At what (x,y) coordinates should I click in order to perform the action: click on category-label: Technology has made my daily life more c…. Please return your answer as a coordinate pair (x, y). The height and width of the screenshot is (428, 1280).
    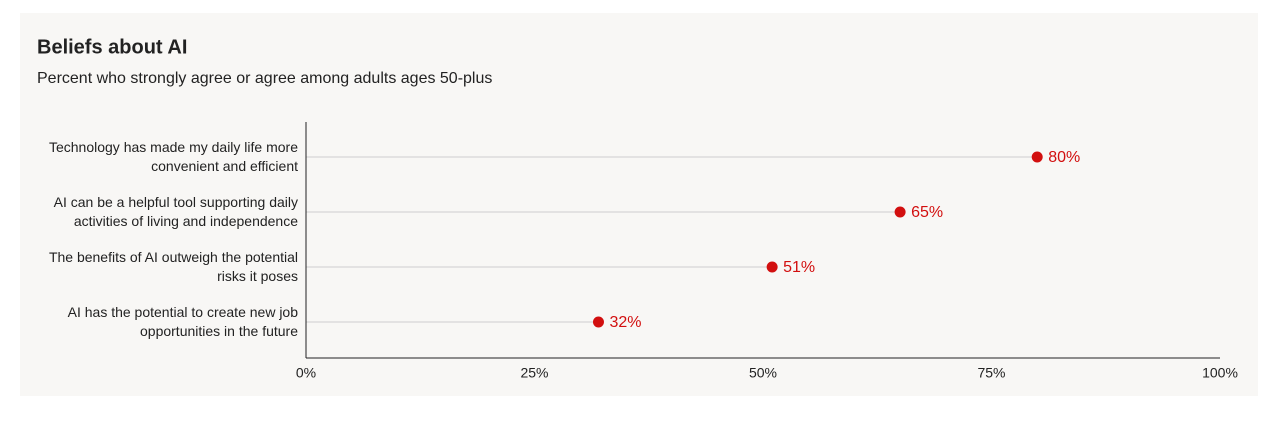
    Looking at the image, I should click on (173, 156).